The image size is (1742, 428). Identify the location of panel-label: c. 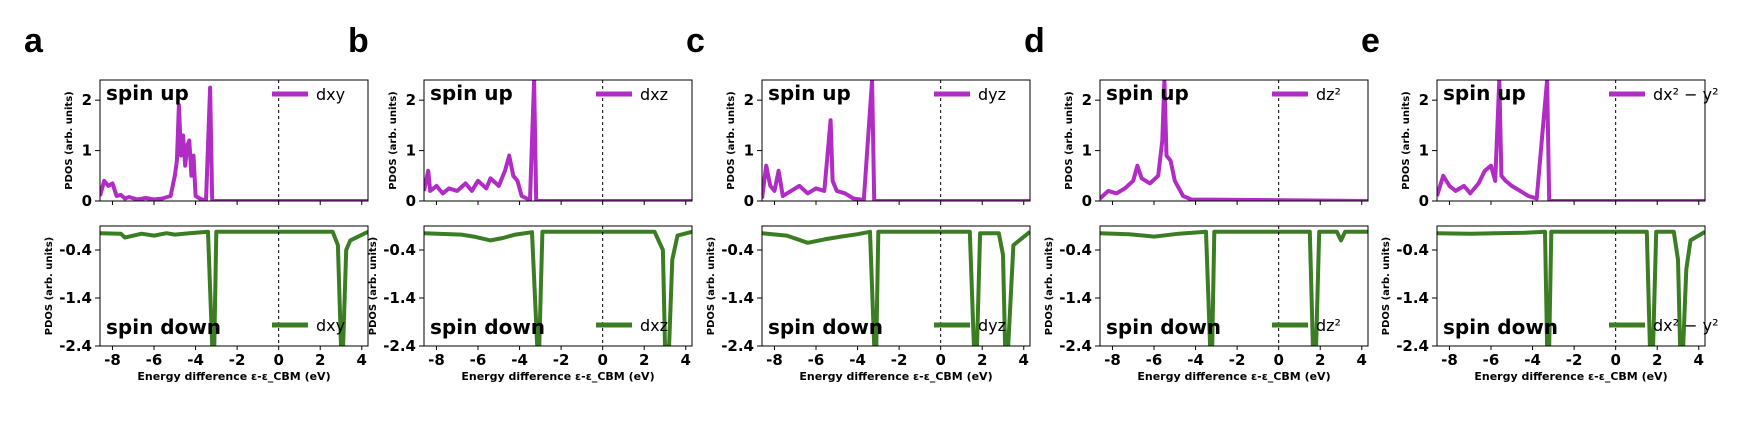
(695, 41).